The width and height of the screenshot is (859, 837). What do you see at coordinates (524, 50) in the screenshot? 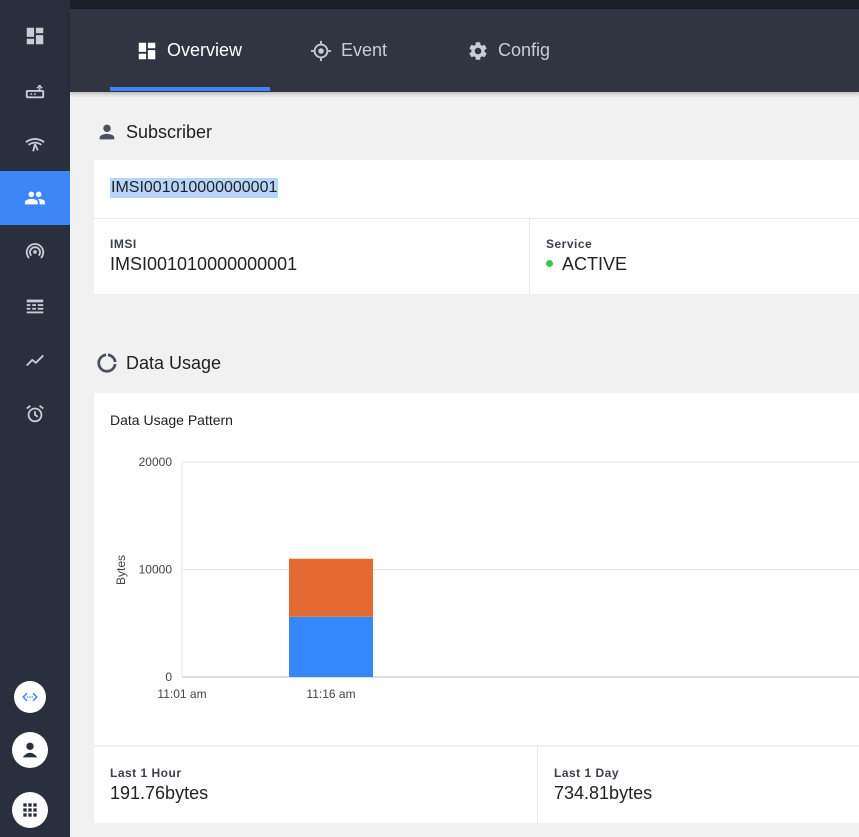
I see `tab-config-label: Config` at bounding box center [524, 50].